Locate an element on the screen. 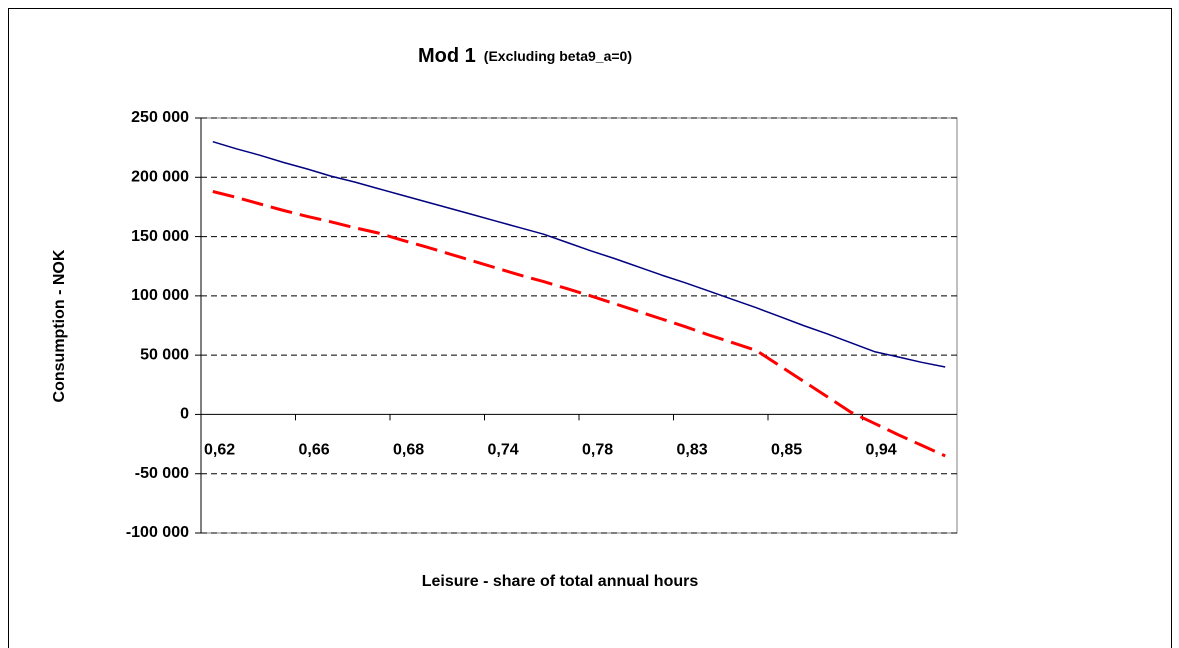  chart-title: Mod 1 (Excluding beta9_a=0) is located at coordinates (525, 56).